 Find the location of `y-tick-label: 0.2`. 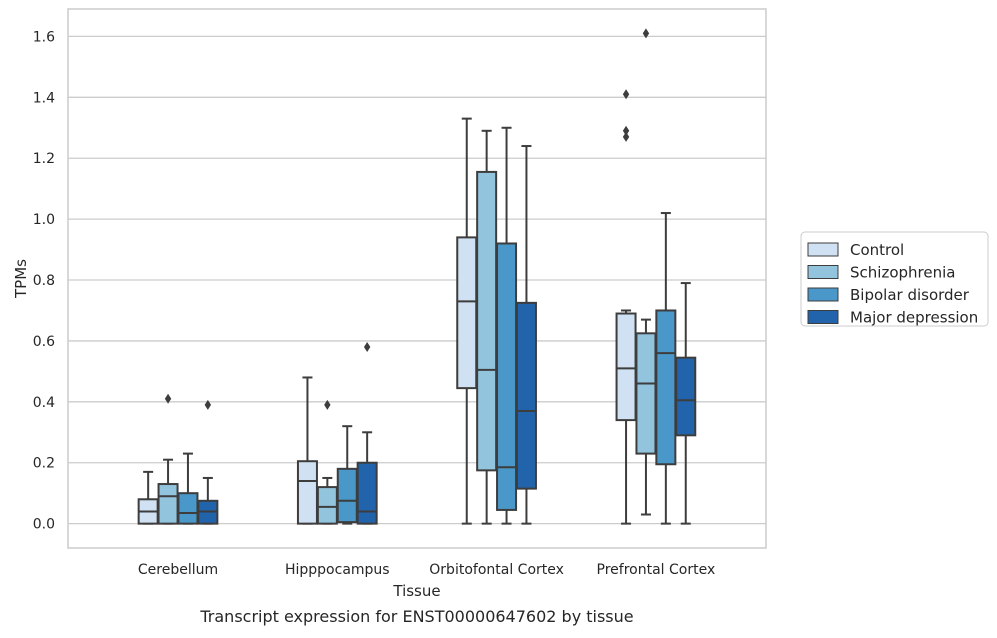

y-tick-label: 0.2 is located at coordinates (44, 464).